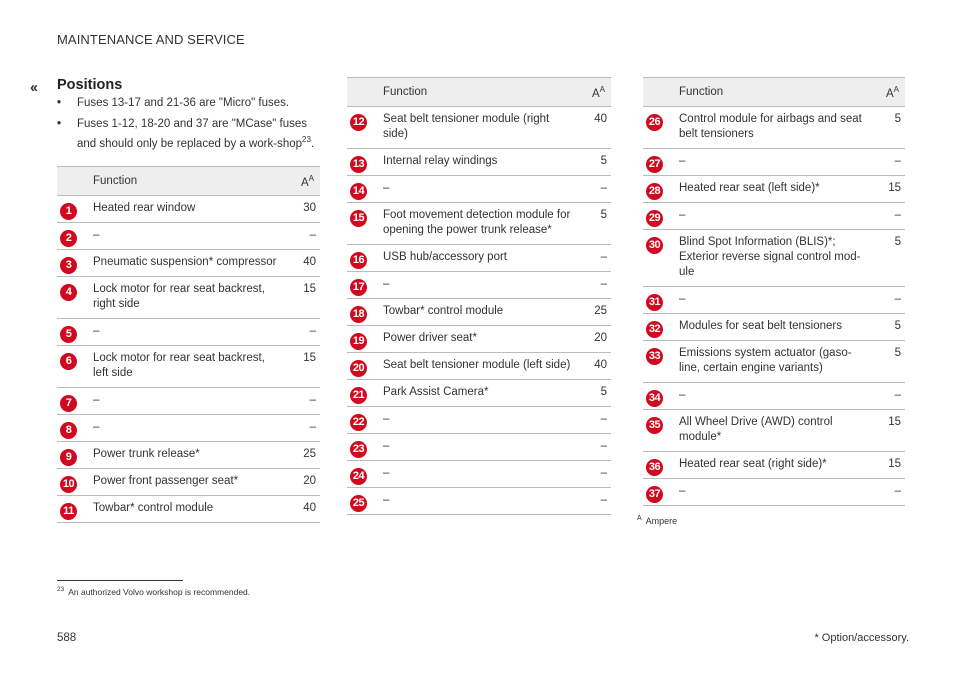 The image size is (960, 677). Describe the element at coordinates (151, 39) in the screenshot. I see `section-header: MAINTENANCE AND SERVICE` at that location.